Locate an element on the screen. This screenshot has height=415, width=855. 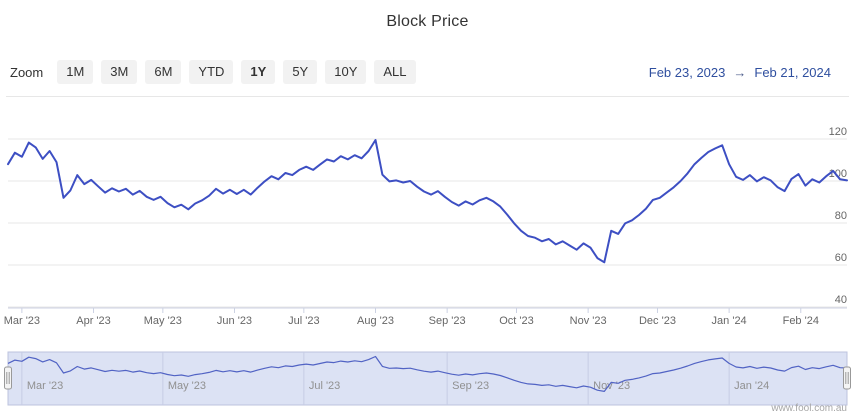
navigator-mask is located at coordinates (427, 378).